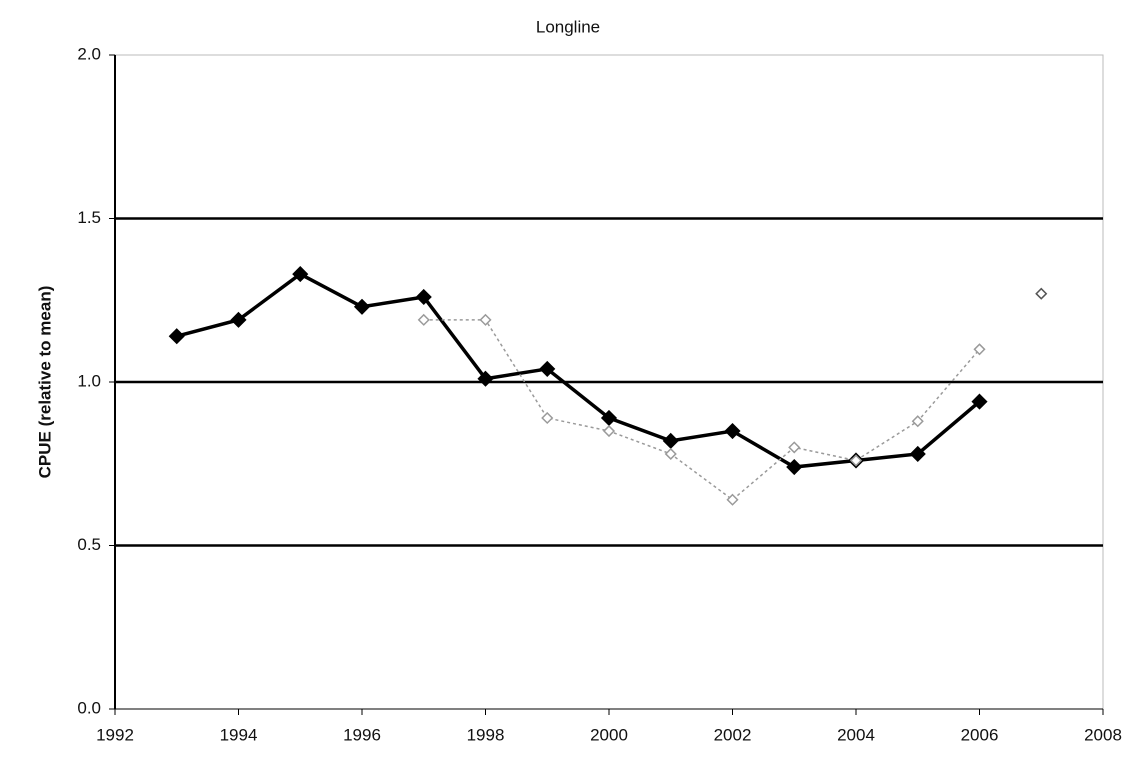  What do you see at coordinates (1103, 734) in the screenshot?
I see `x-tick-label: 2008` at bounding box center [1103, 734].